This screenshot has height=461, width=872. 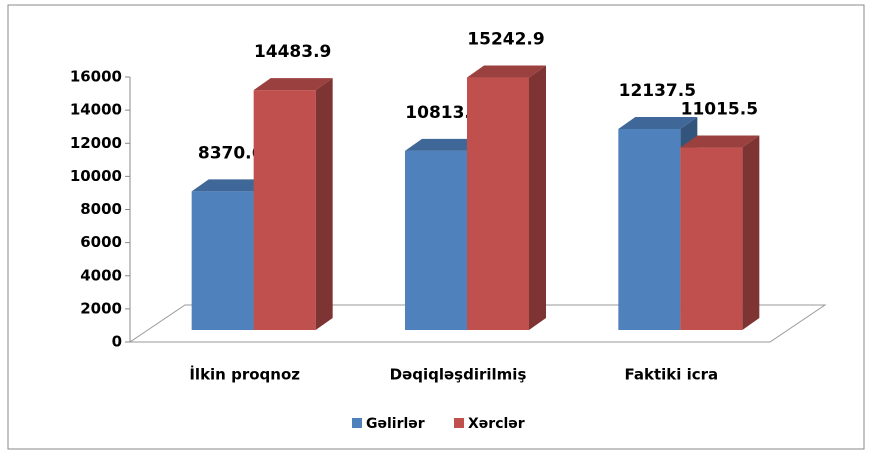 I want to click on data-label: 15242.9, so click(x=505, y=40).